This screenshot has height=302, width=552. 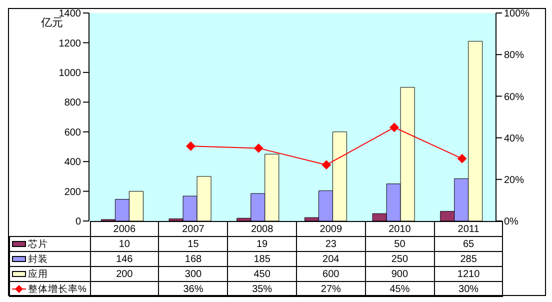 What do you see at coordinates (514, 180) in the screenshot?
I see `y2-tick-label: 20%` at bounding box center [514, 180].